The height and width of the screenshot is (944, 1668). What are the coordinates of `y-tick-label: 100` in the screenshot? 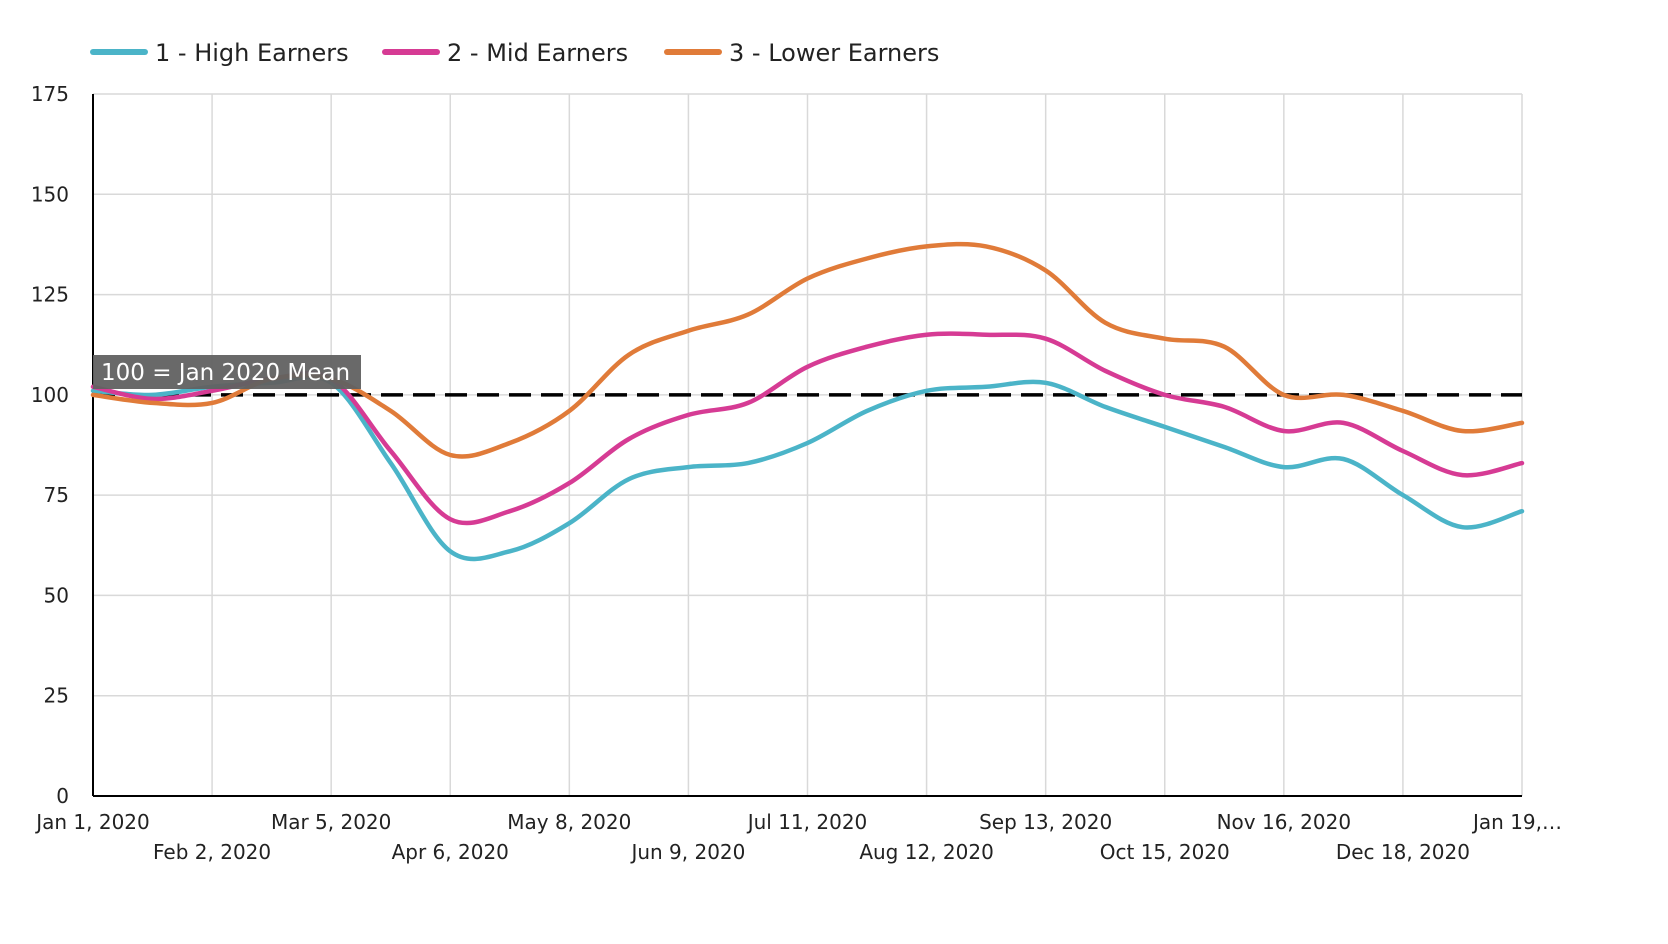 It's located at (50, 395).